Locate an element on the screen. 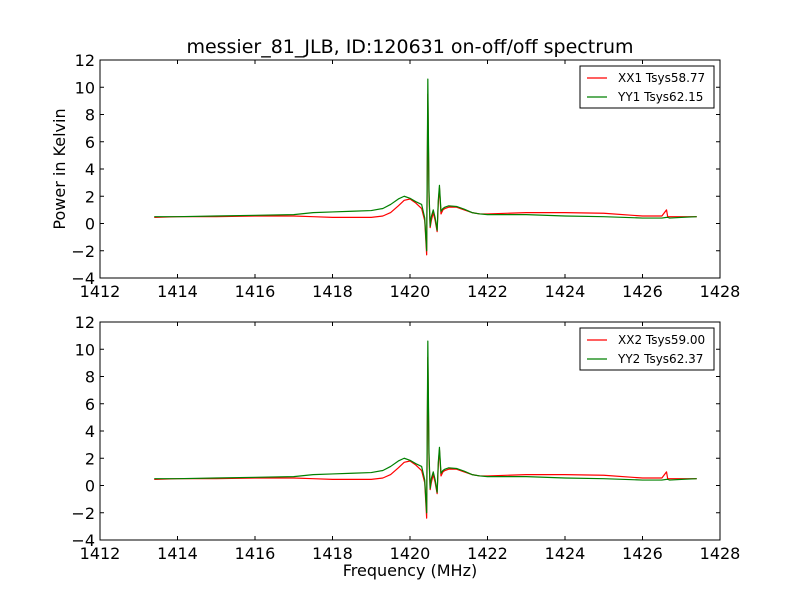  legend-label: YY2 Tsys62.37 is located at coordinates (660, 359).